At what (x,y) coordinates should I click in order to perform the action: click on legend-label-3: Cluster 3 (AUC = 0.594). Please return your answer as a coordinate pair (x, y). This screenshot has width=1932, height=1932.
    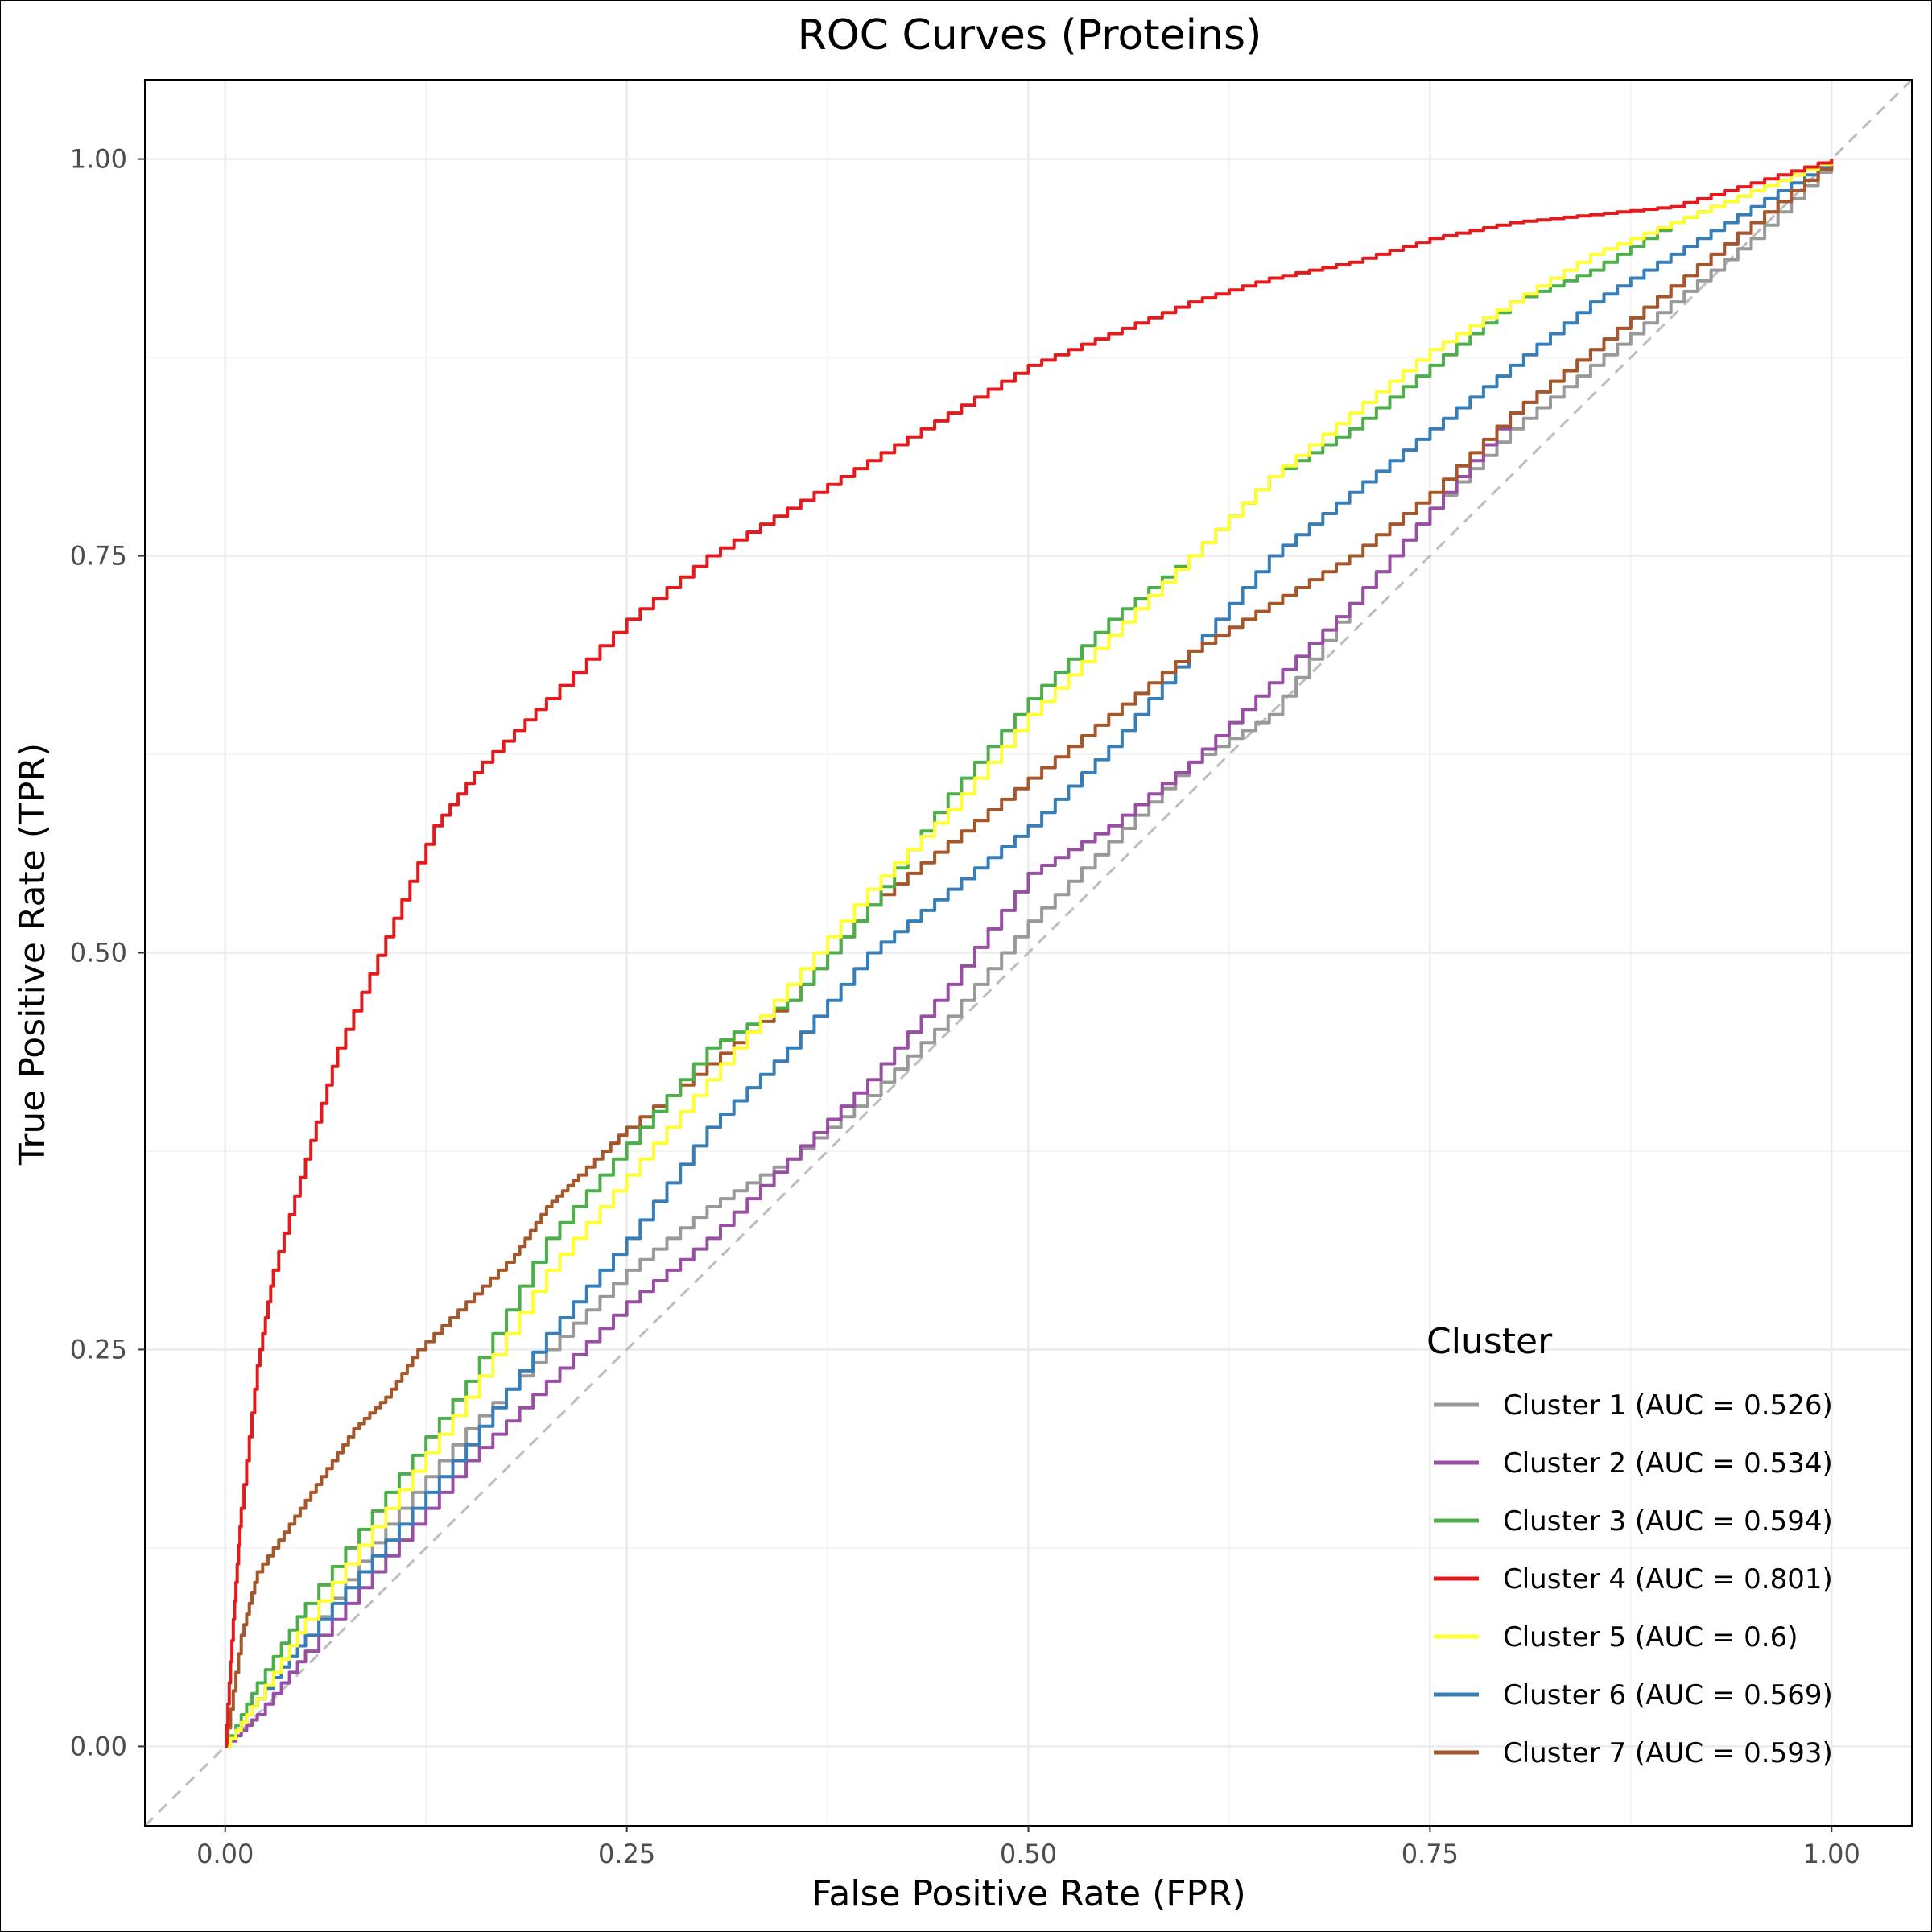
    Looking at the image, I should click on (1668, 1521).